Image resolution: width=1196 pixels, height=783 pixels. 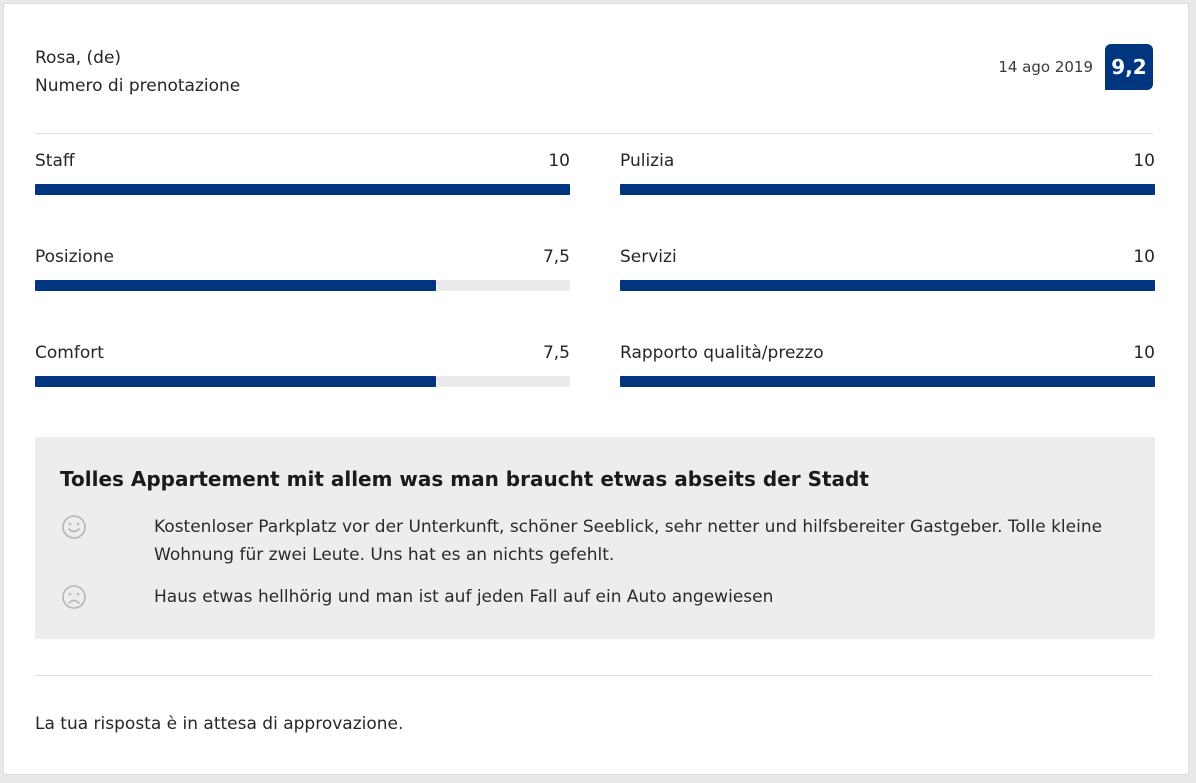 What do you see at coordinates (302, 268) in the screenshot?
I see `score-item-posizione: Posizione 7,5` at bounding box center [302, 268].